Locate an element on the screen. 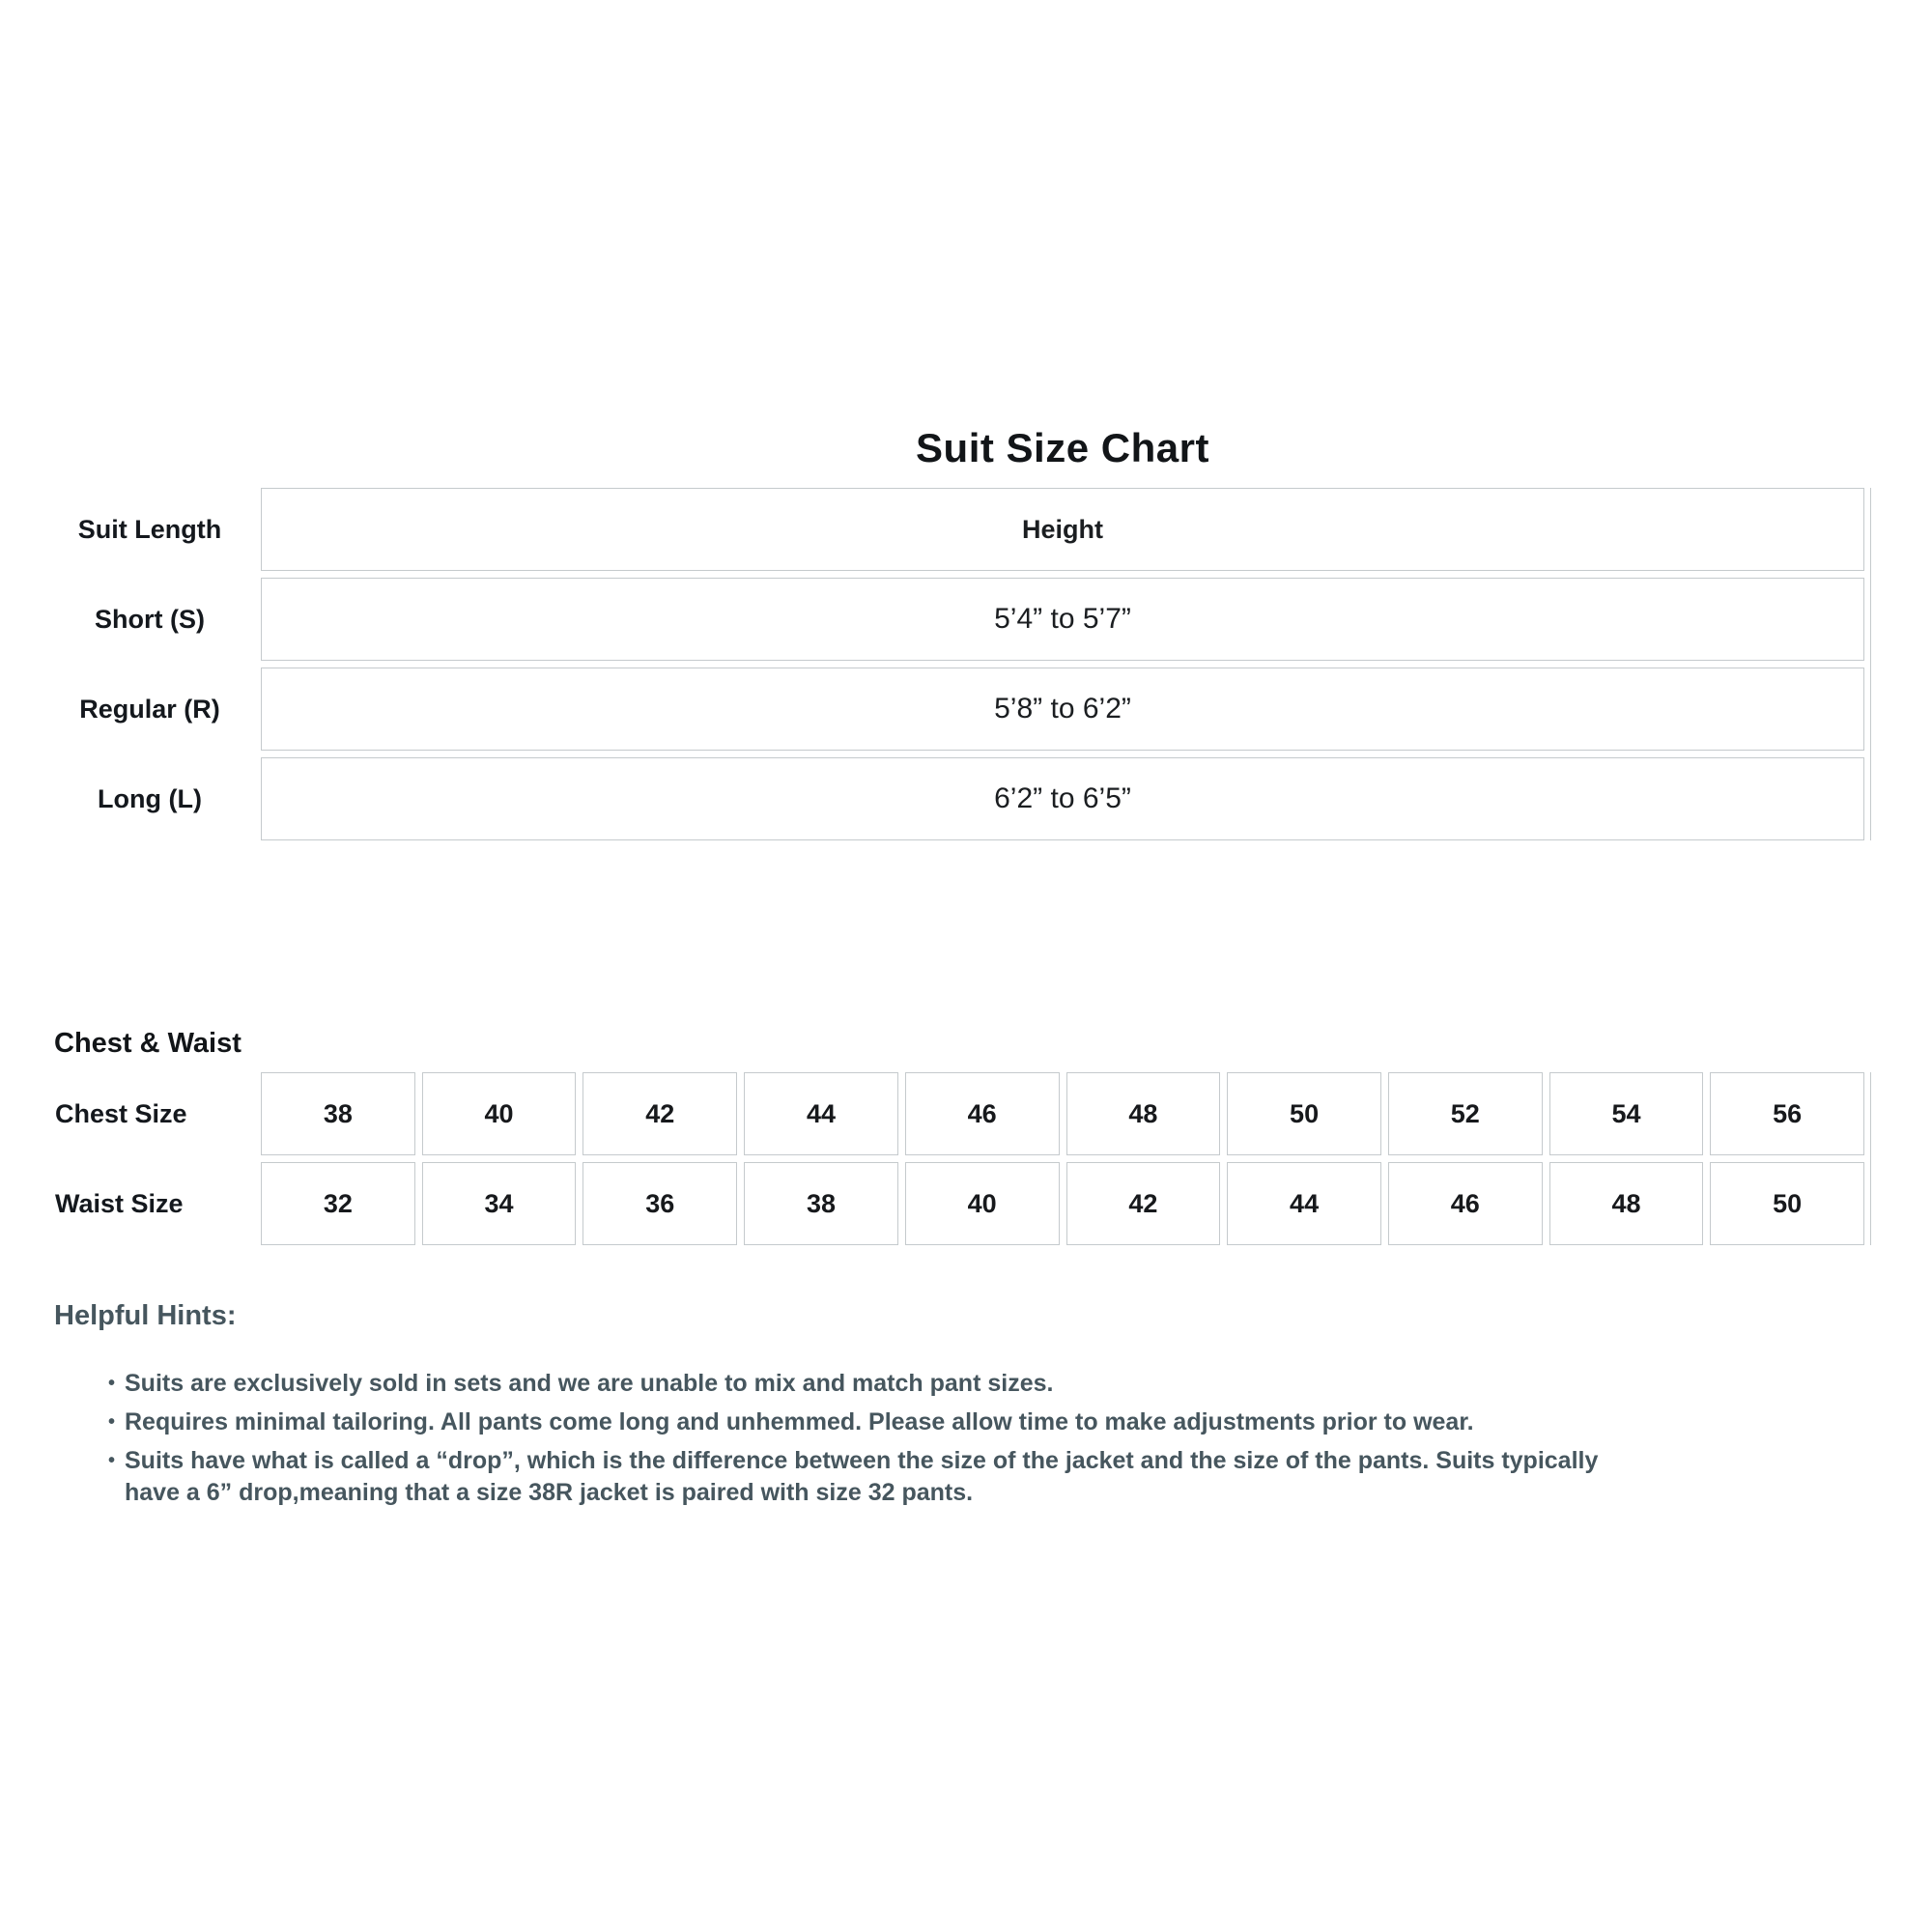  table-row: Regular (R) 5’8” to 6’2” is located at coordinates (951, 709).